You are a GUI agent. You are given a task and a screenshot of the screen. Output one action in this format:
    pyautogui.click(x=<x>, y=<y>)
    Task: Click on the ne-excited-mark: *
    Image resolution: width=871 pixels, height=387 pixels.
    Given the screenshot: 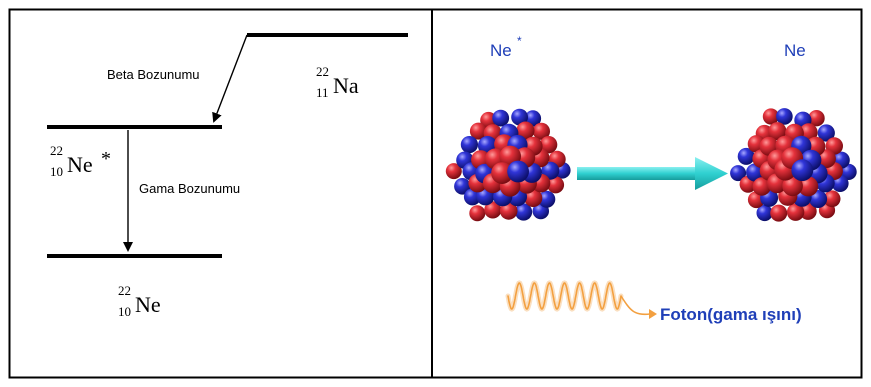 What is the action you would take?
    pyautogui.click(x=106, y=159)
    